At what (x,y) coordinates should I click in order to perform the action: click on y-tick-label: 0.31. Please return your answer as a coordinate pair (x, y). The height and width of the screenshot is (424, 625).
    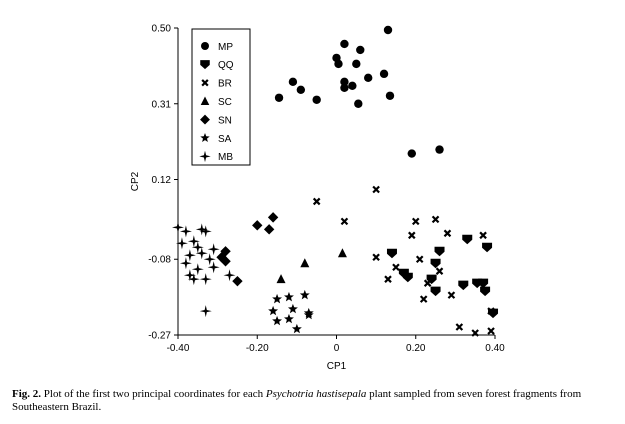
    Looking at the image, I should click on (162, 104).